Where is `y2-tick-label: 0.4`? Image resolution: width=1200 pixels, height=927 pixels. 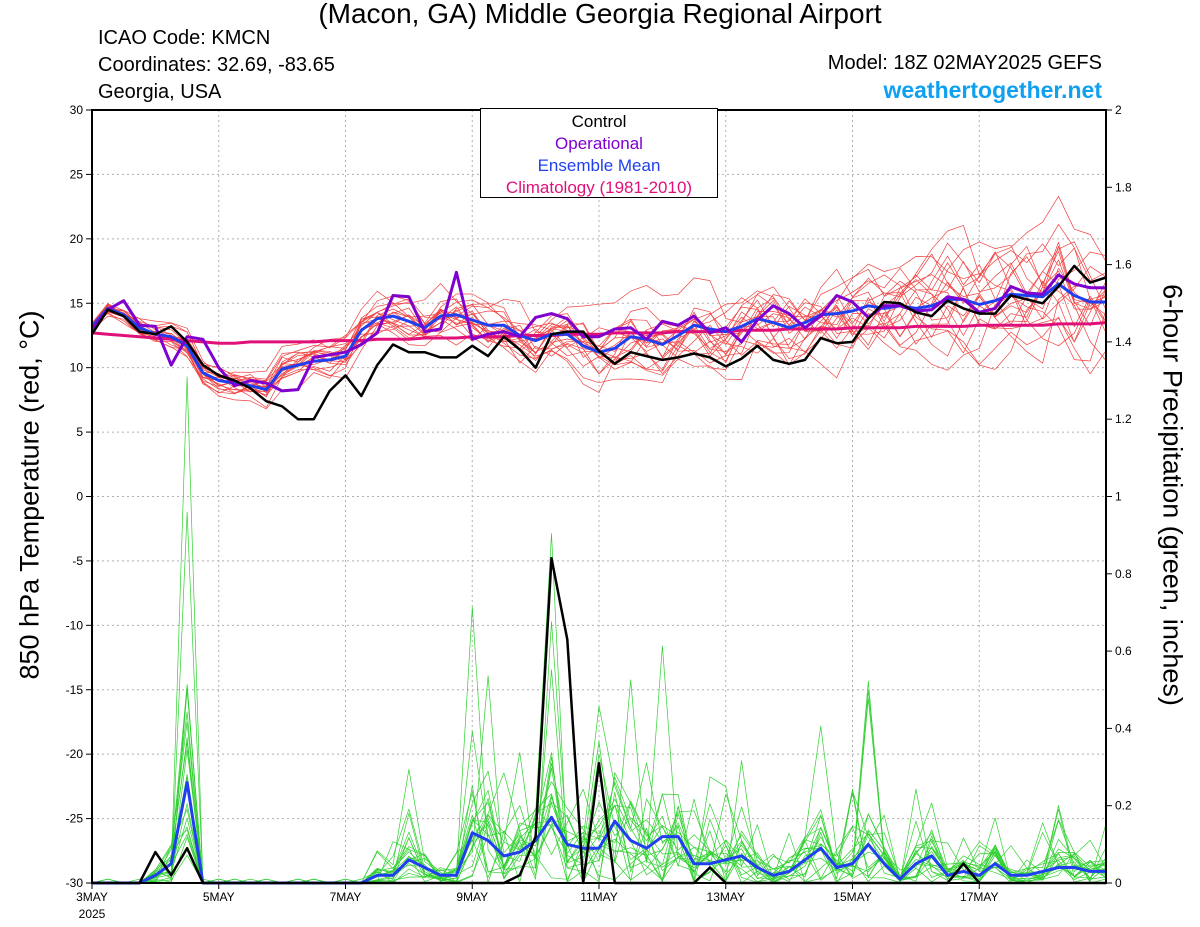
y2-tick-label: 0.4 is located at coordinates (1123, 728).